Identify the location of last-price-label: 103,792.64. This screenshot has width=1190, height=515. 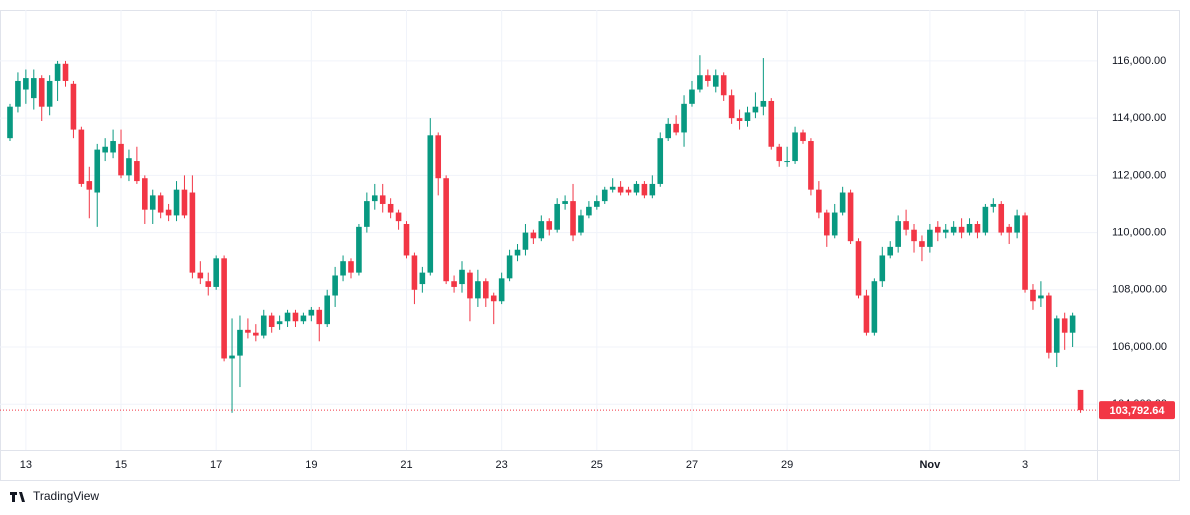
(1137, 411).